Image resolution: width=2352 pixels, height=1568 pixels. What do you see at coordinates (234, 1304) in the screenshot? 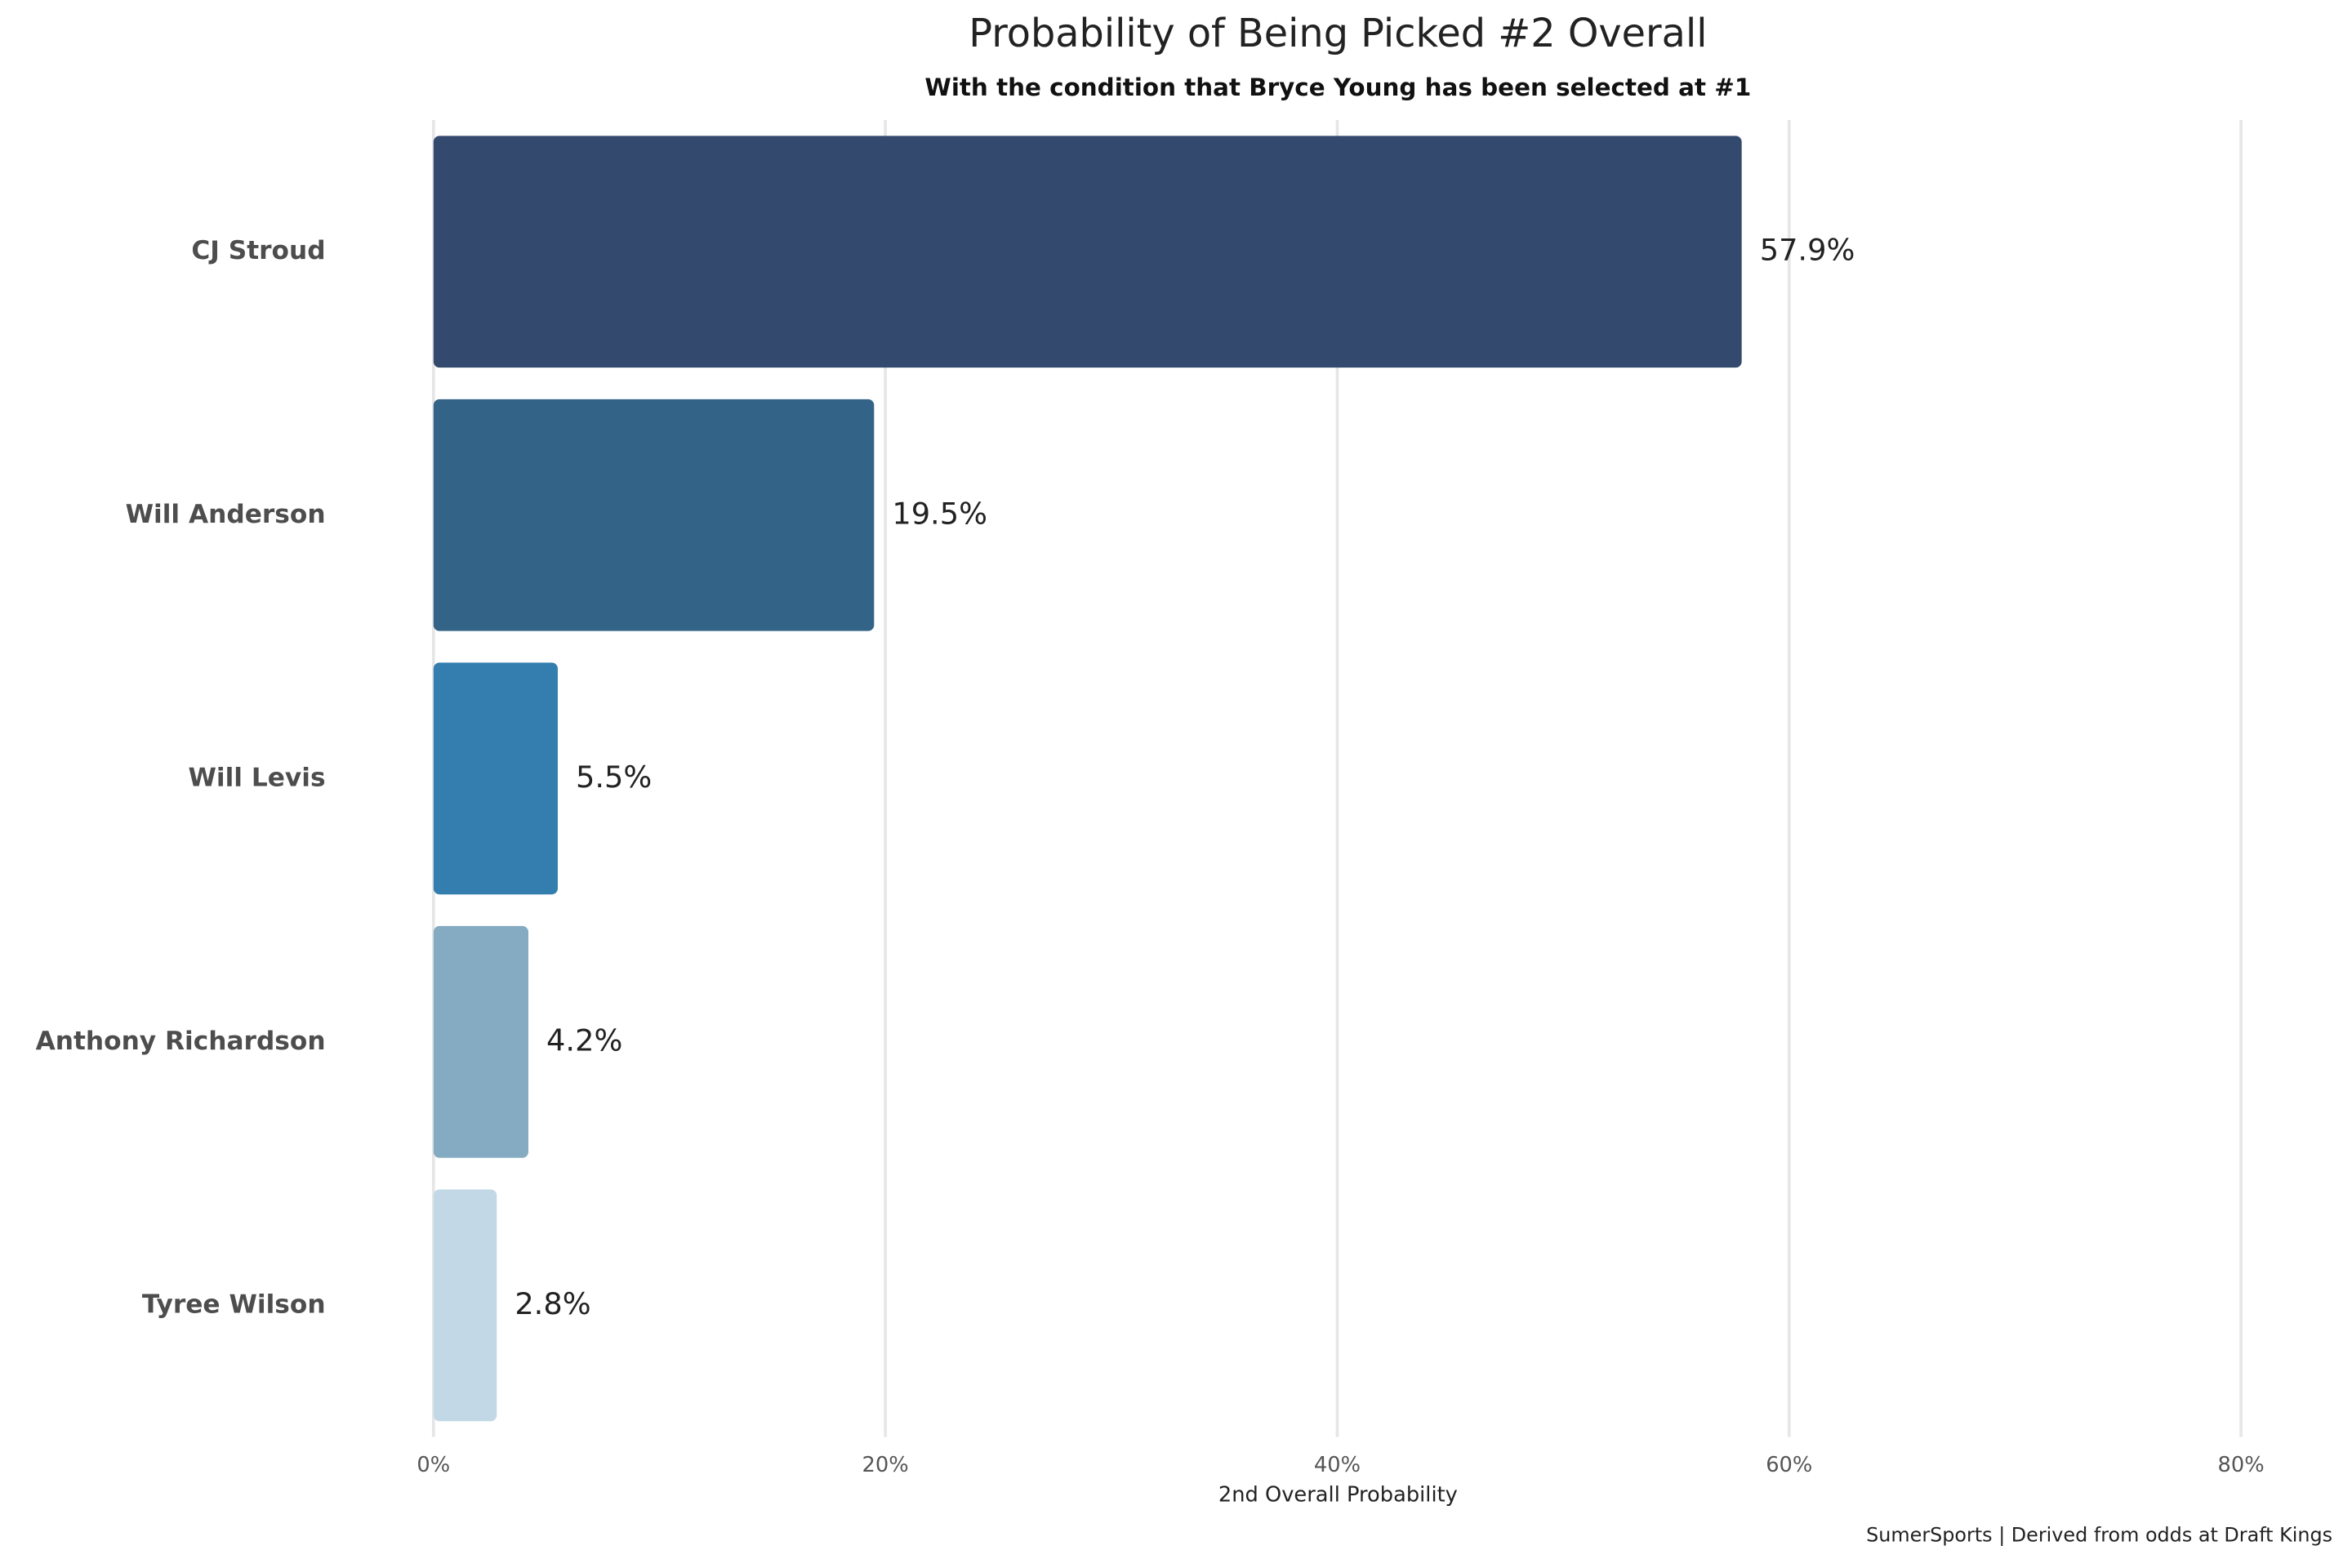
I see `y-tick-label: Tyree Wilson` at bounding box center [234, 1304].